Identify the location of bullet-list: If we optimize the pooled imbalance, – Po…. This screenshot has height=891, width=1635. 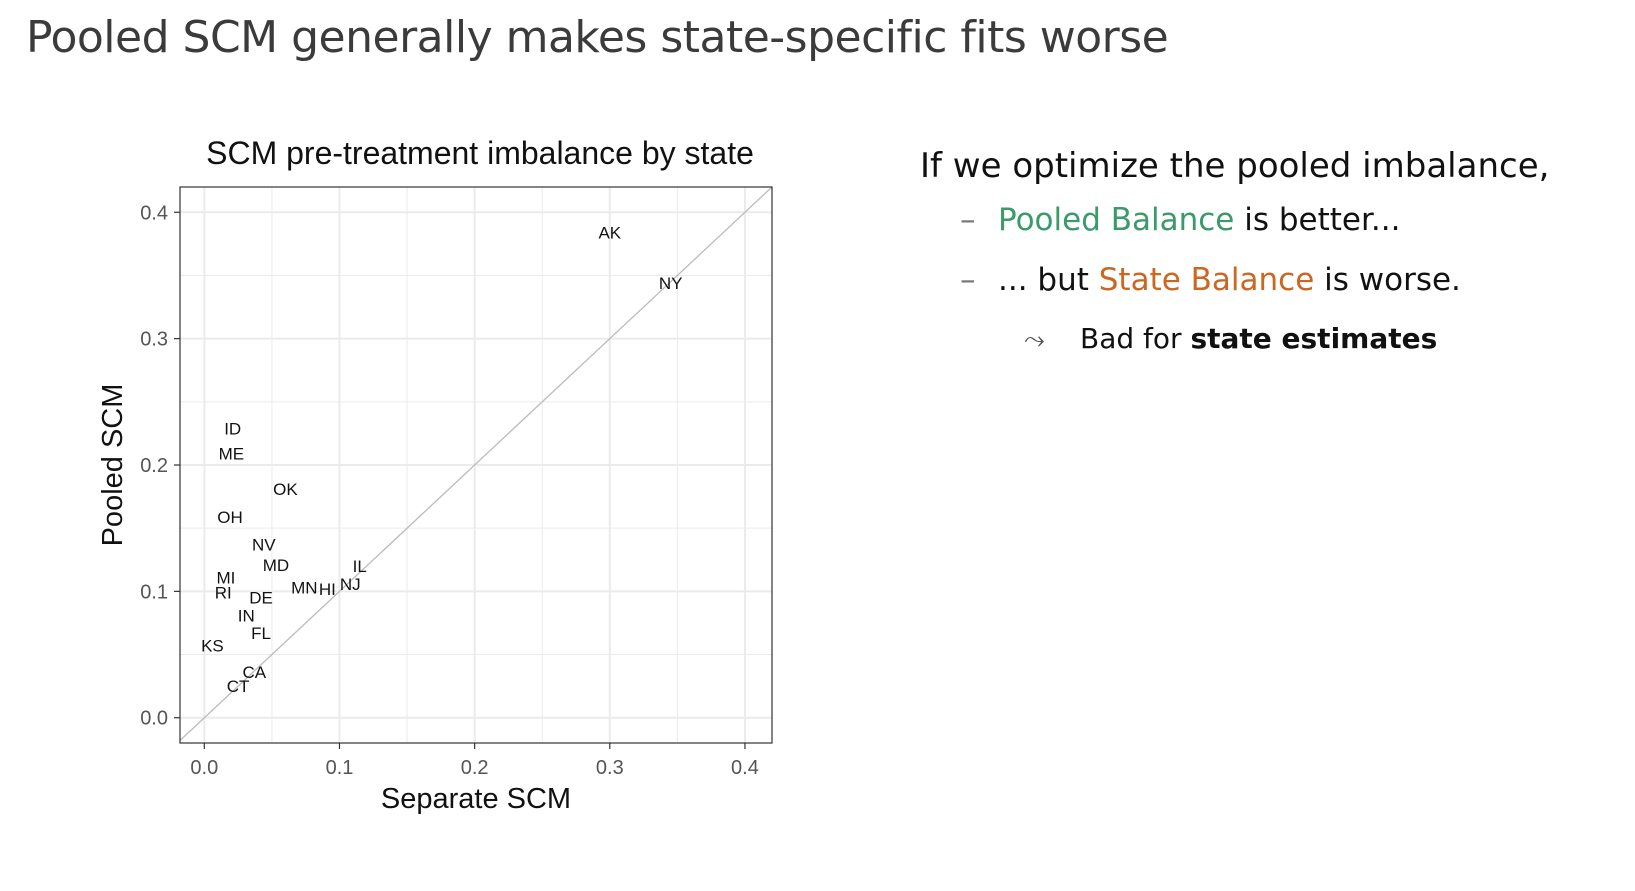
(1270, 248).